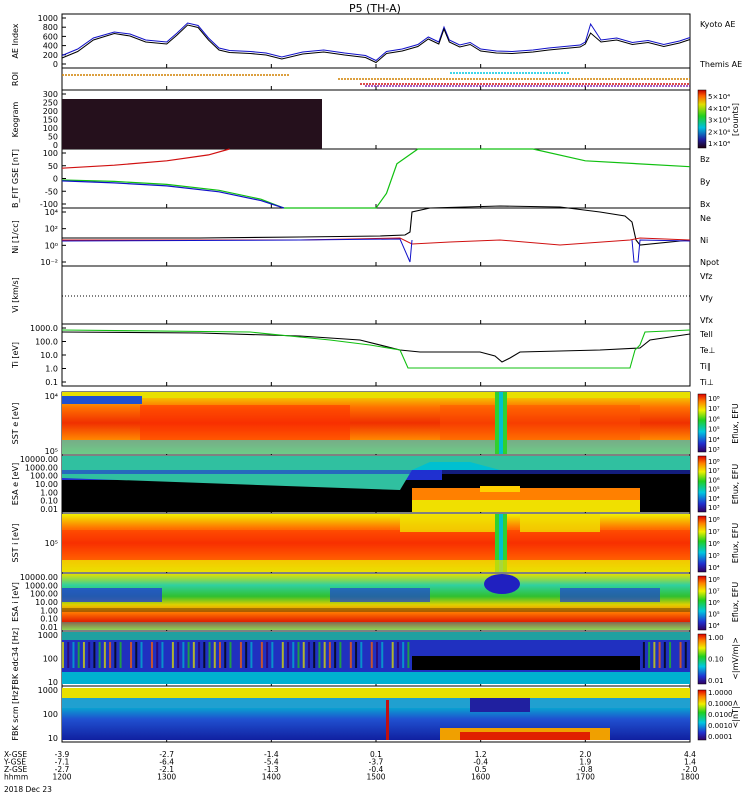 This screenshot has height=800, width=750. What do you see at coordinates (719, 132) in the screenshot?
I see `colorbar-tick: 2×10⁴` at bounding box center [719, 132].